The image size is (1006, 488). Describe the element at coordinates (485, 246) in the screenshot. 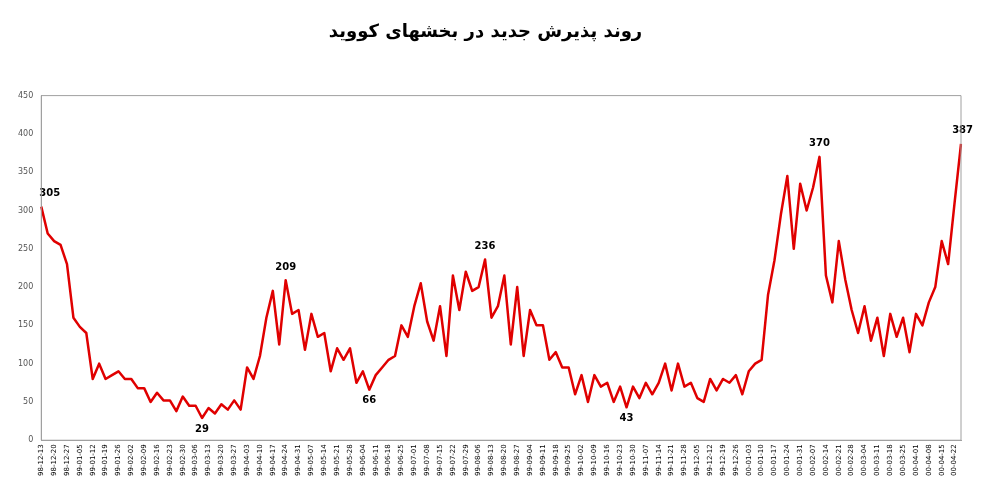

I see `data-label: 236` at that location.